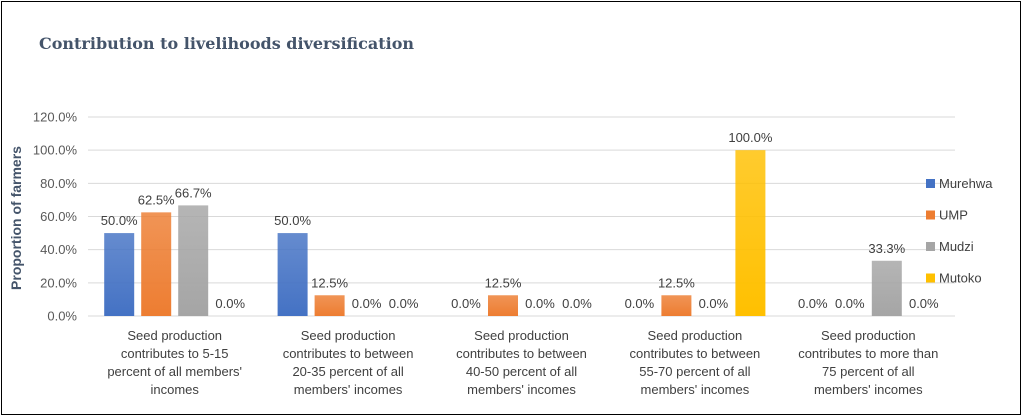 This screenshot has width=1024, height=418. What do you see at coordinates (930, 278) in the screenshot?
I see `legend-swatch-mutoko` at bounding box center [930, 278].